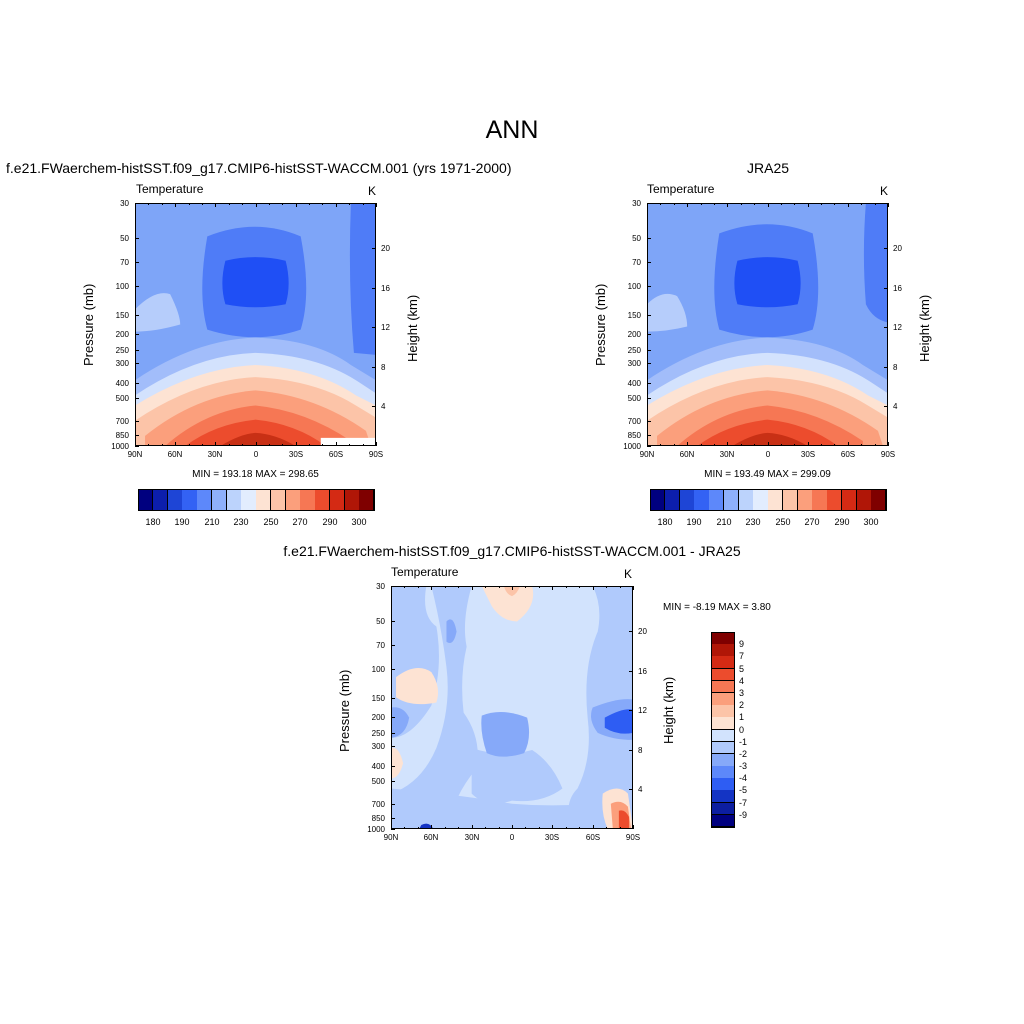  I want to click on pressure-tick-label: 30, so click(380, 586).